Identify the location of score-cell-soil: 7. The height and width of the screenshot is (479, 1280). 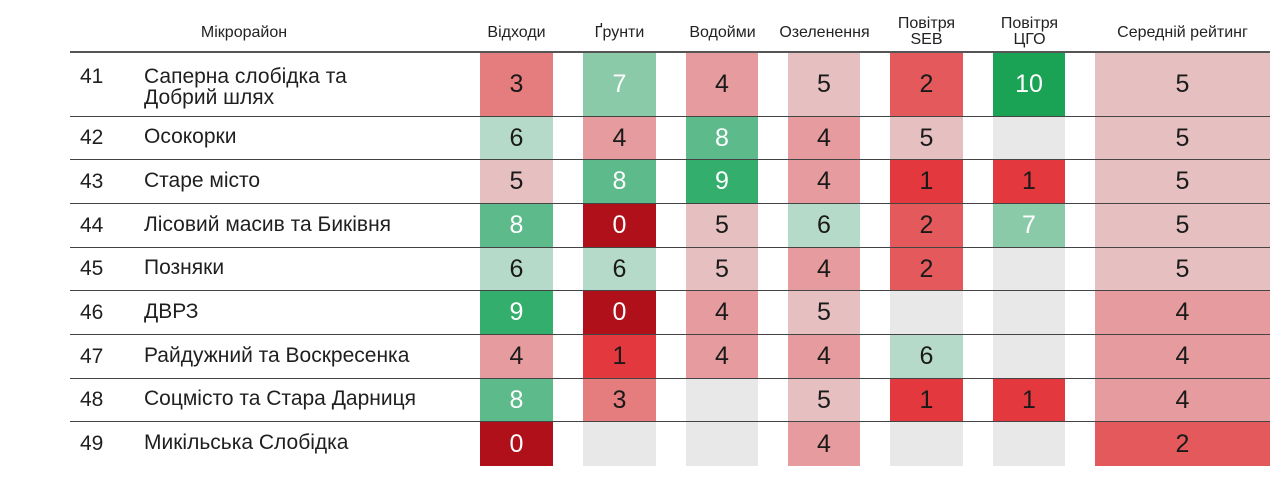
(619, 84).